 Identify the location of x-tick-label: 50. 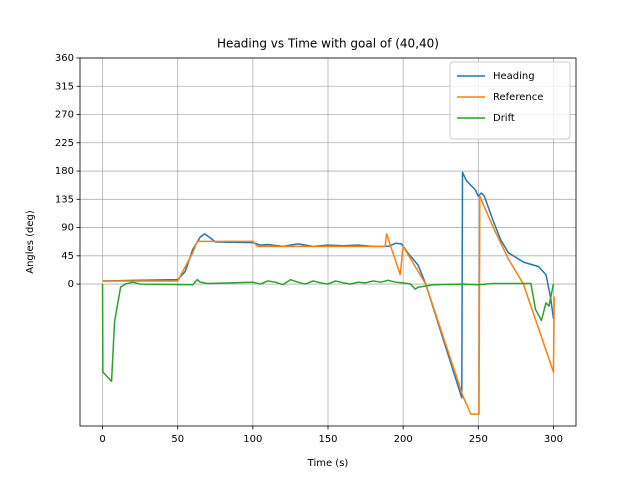
(177, 439).